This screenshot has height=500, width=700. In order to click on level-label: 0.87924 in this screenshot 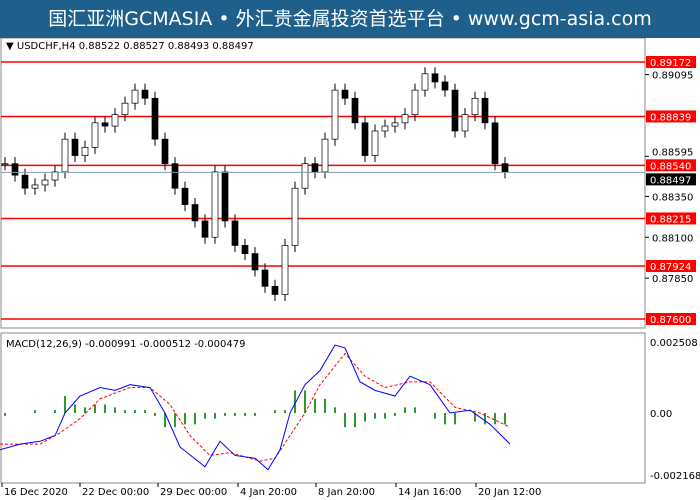, I will do `click(670, 267)`.